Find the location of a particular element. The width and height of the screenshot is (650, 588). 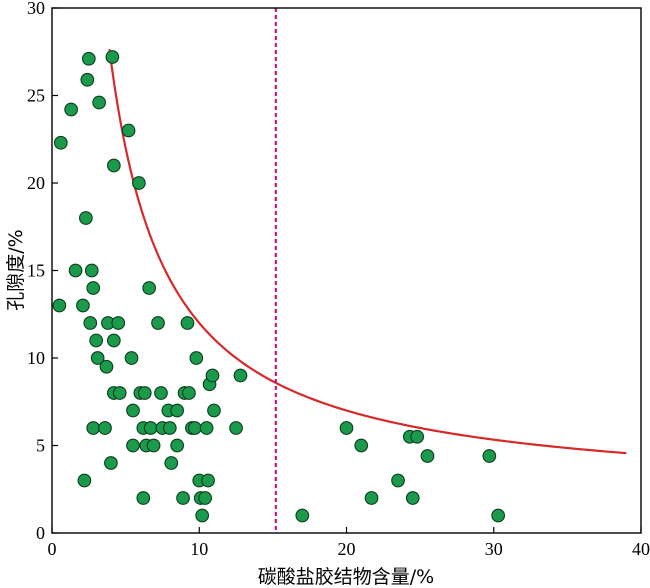

x-tick-label: 40 is located at coordinates (641, 549).